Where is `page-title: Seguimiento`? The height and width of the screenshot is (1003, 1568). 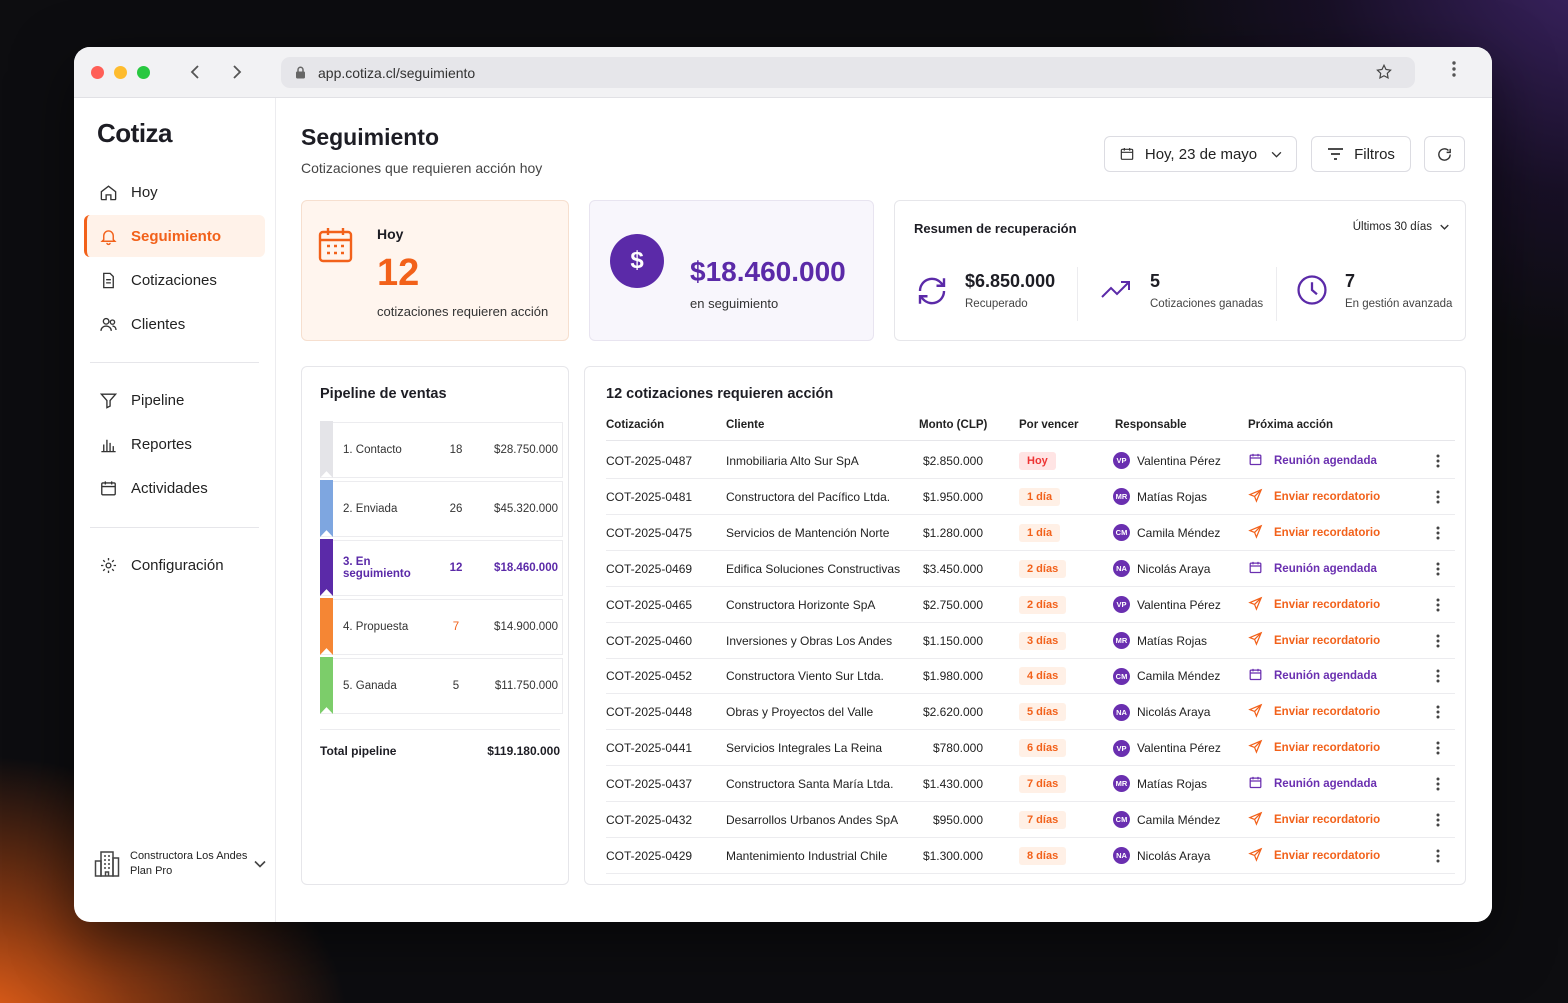 page-title: Seguimiento is located at coordinates (370, 137).